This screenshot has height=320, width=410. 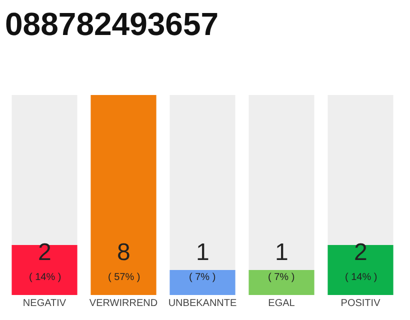 I want to click on x-tick-label: EGAL, so click(x=282, y=303).